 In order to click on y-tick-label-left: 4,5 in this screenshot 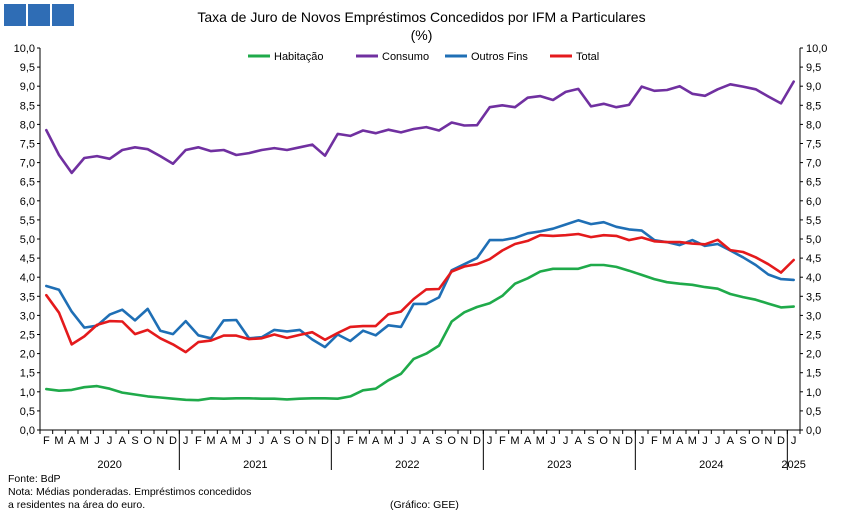, I will do `click(27, 259)`.